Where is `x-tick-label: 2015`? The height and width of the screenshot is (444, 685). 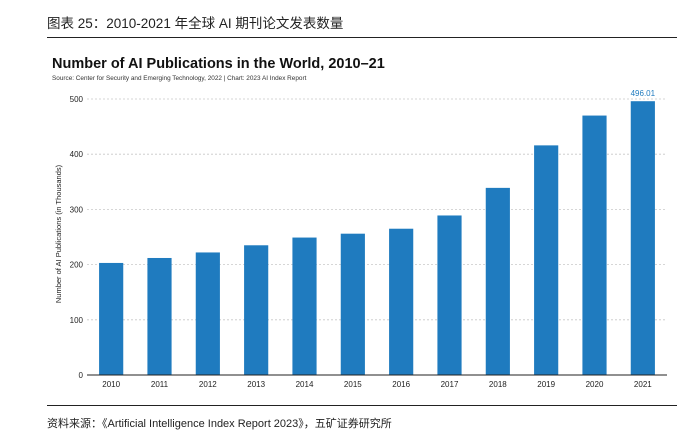 x-tick-label: 2015 is located at coordinates (353, 384).